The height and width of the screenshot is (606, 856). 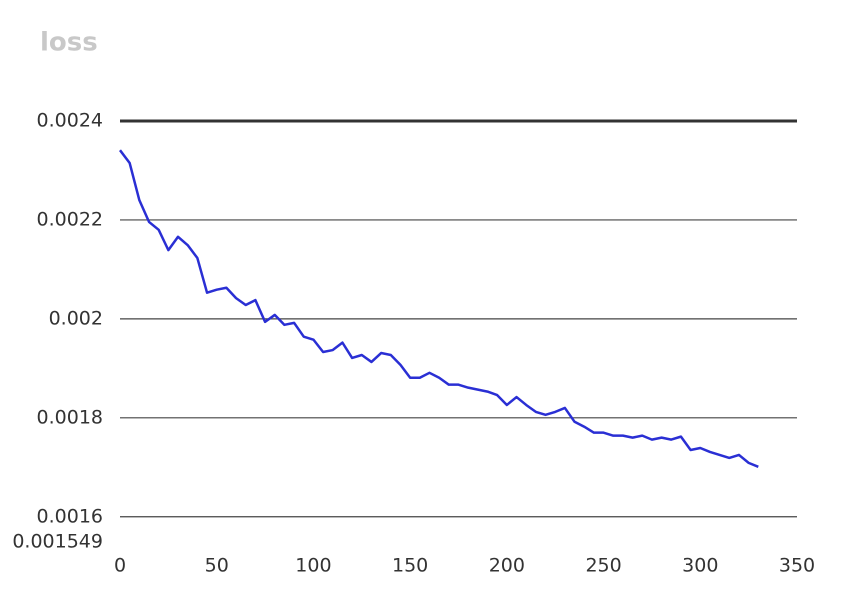 I want to click on y-tick-label: 0.001549, so click(x=57, y=542).